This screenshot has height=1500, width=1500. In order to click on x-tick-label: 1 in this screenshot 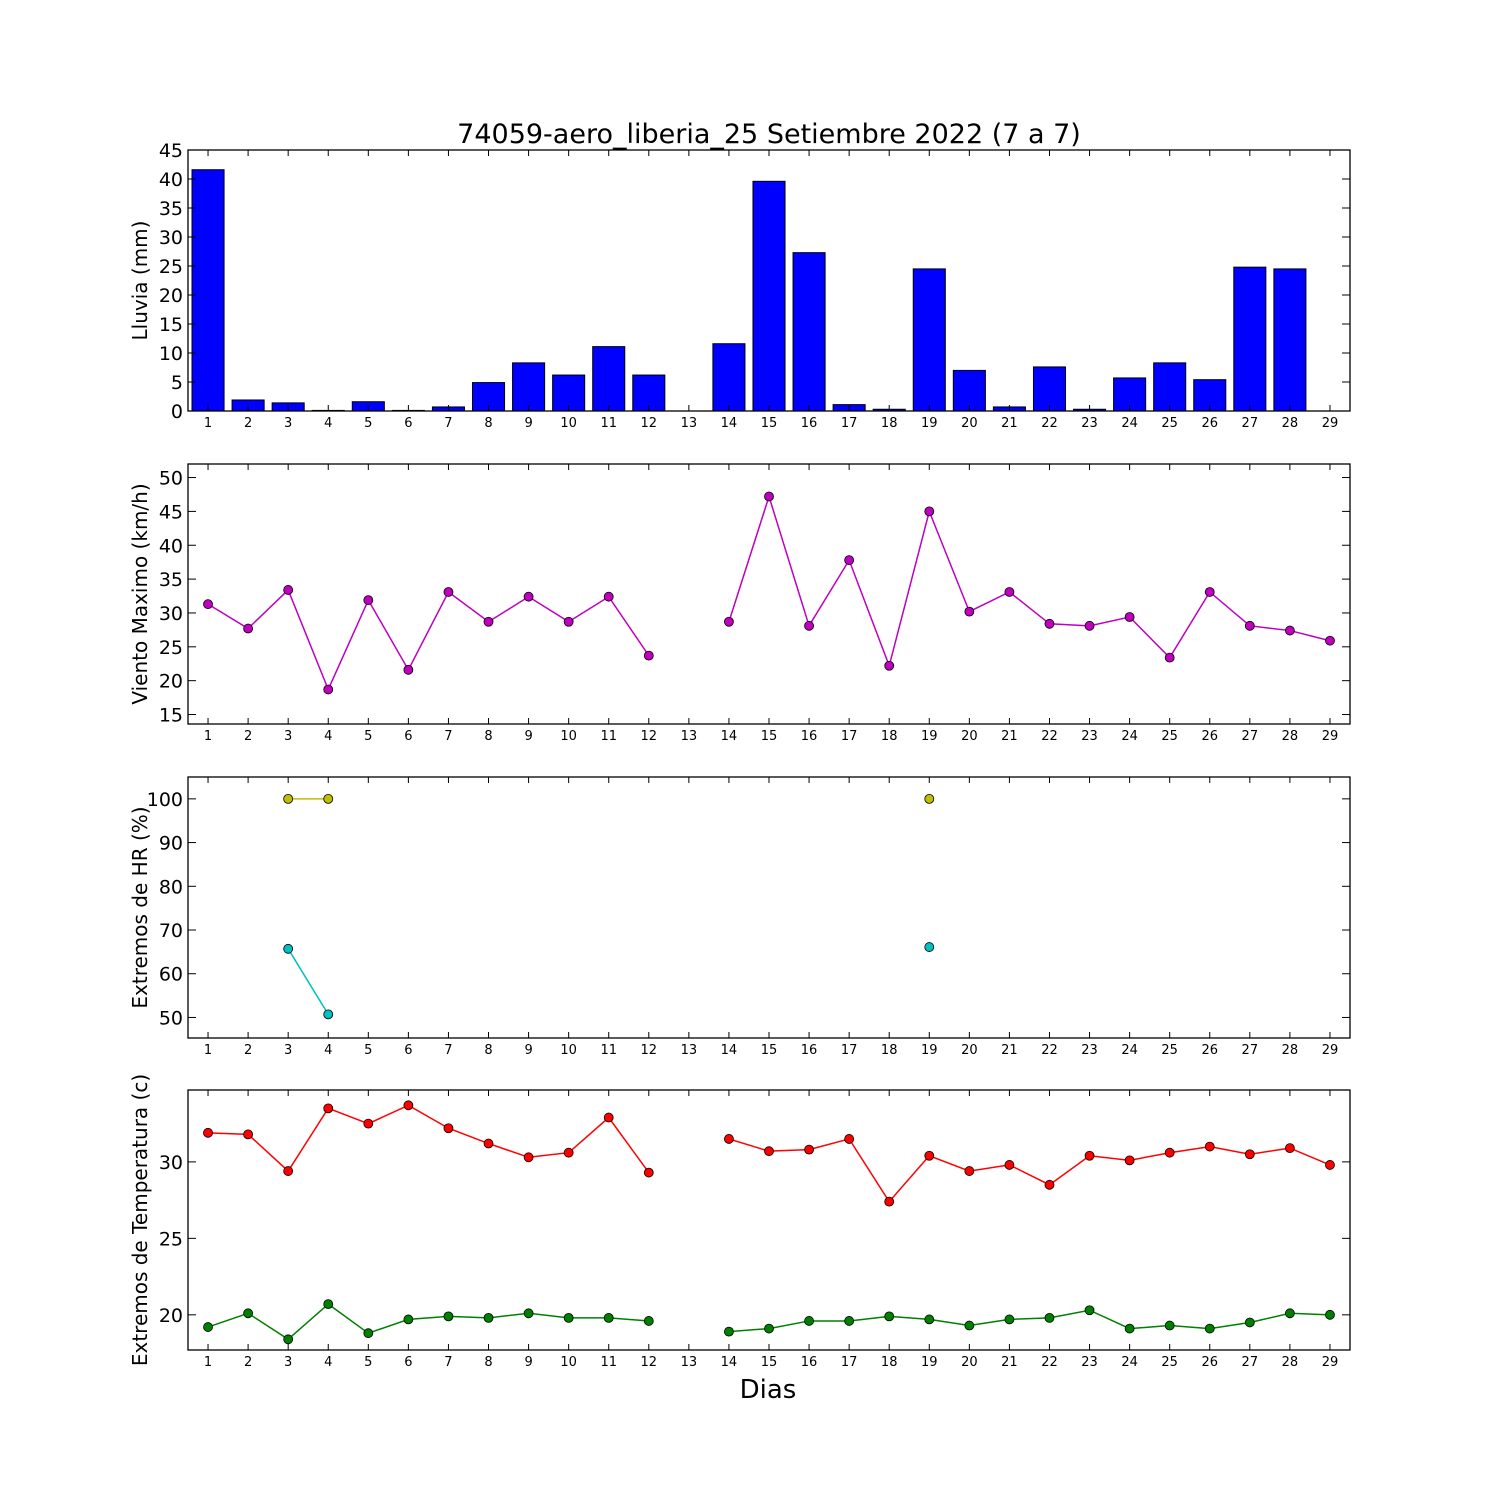, I will do `click(208, 736)`.